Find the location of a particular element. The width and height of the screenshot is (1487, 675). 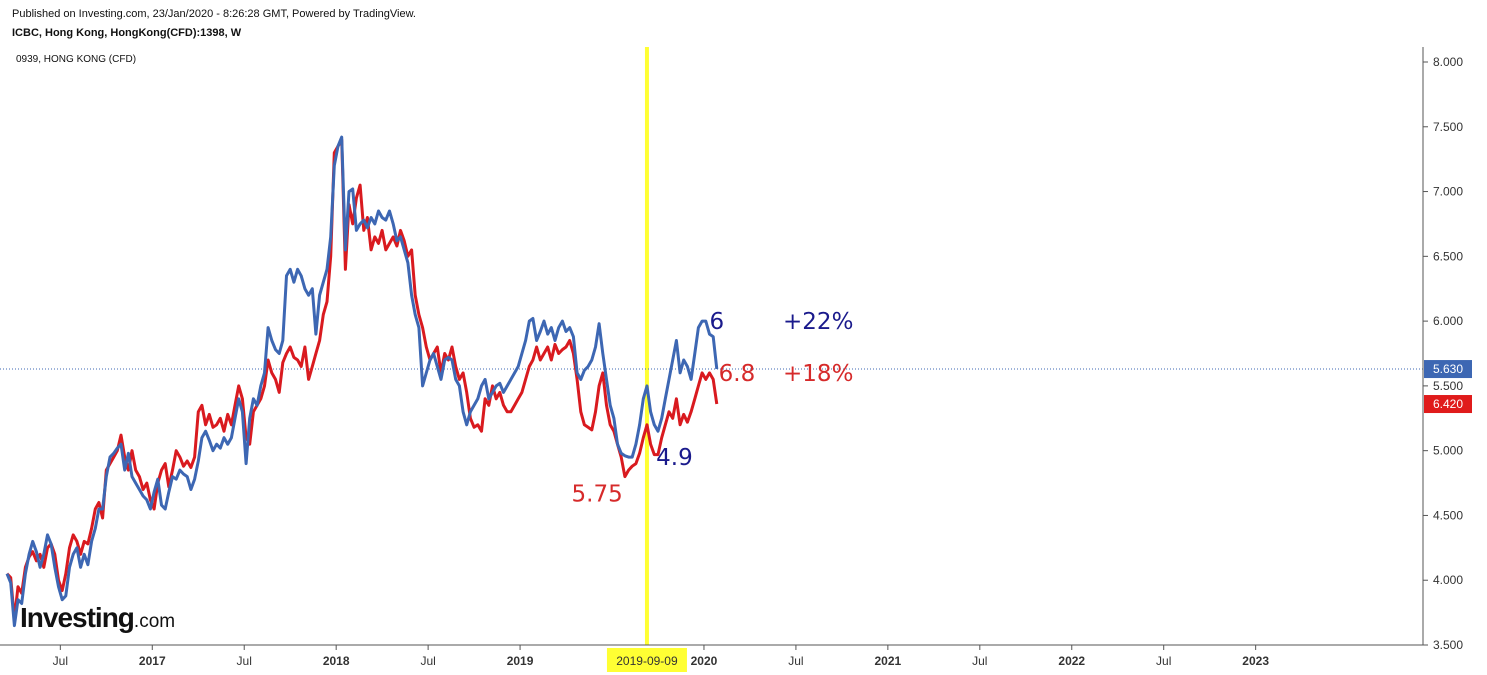

x-tick-label: 2023 is located at coordinates (1255, 661).